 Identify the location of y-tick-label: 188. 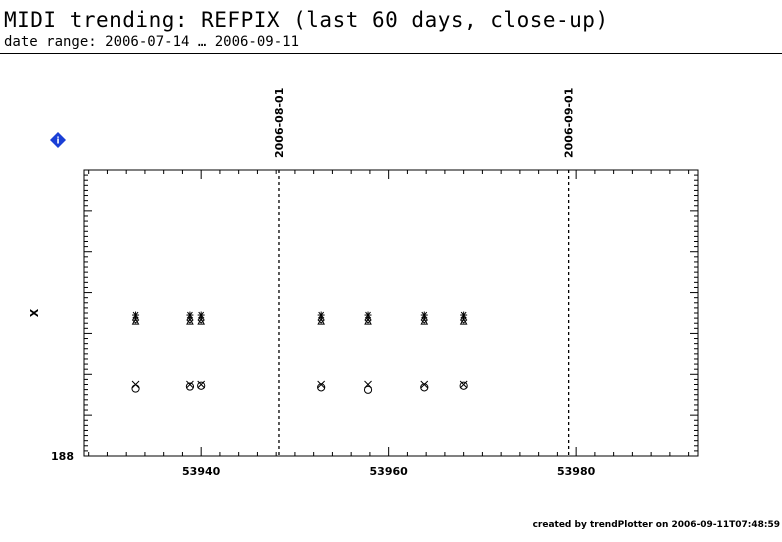
(62, 456).